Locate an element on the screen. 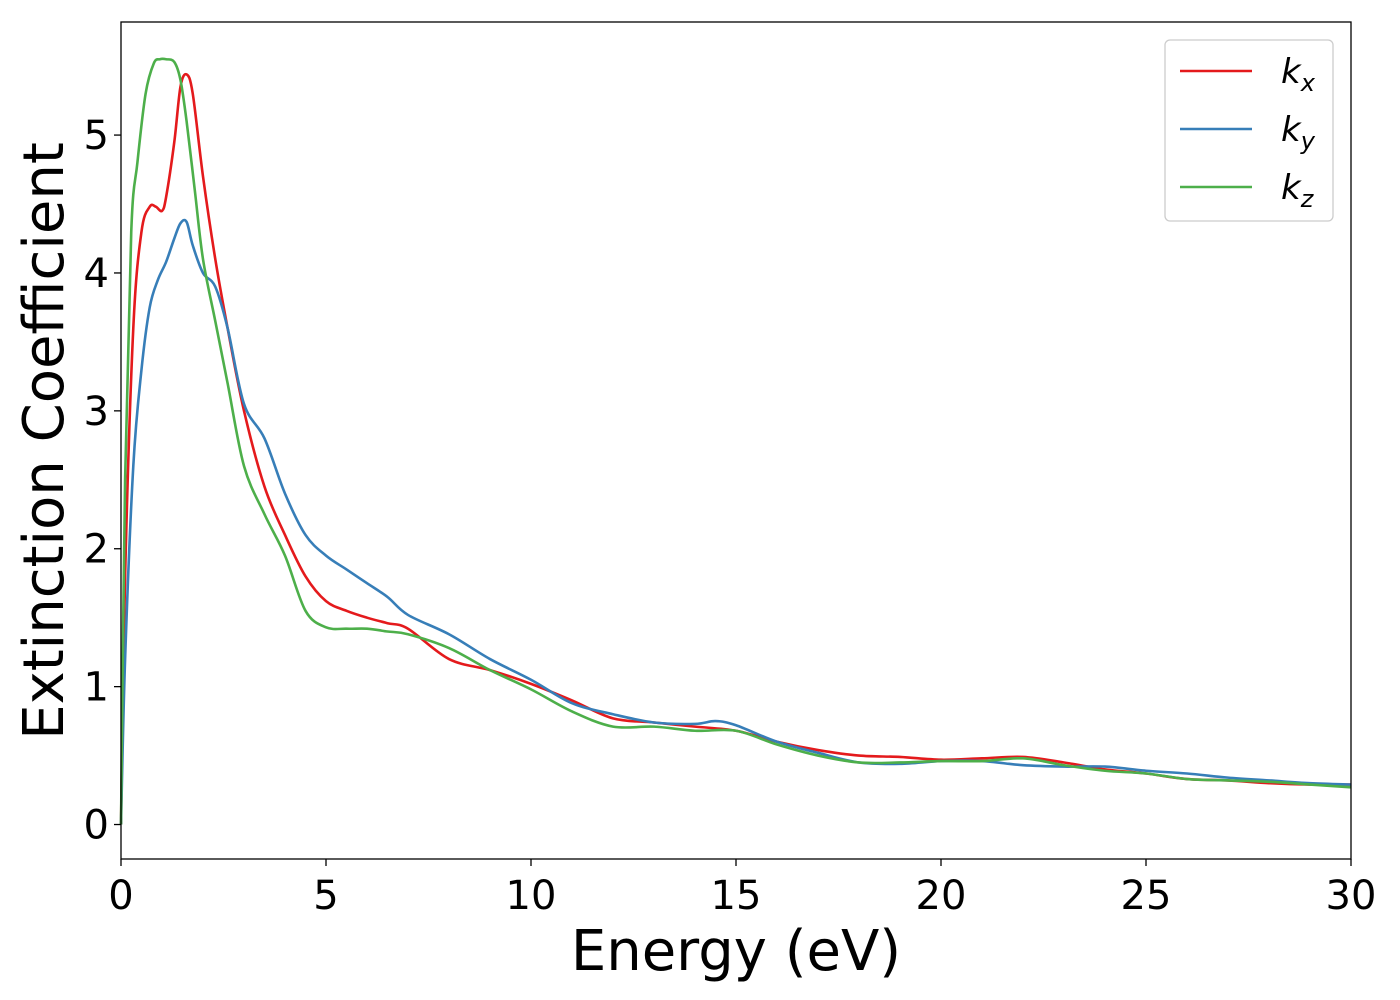 The height and width of the screenshot is (1000, 1400). y-tick-label: 1 is located at coordinates (96, 688).